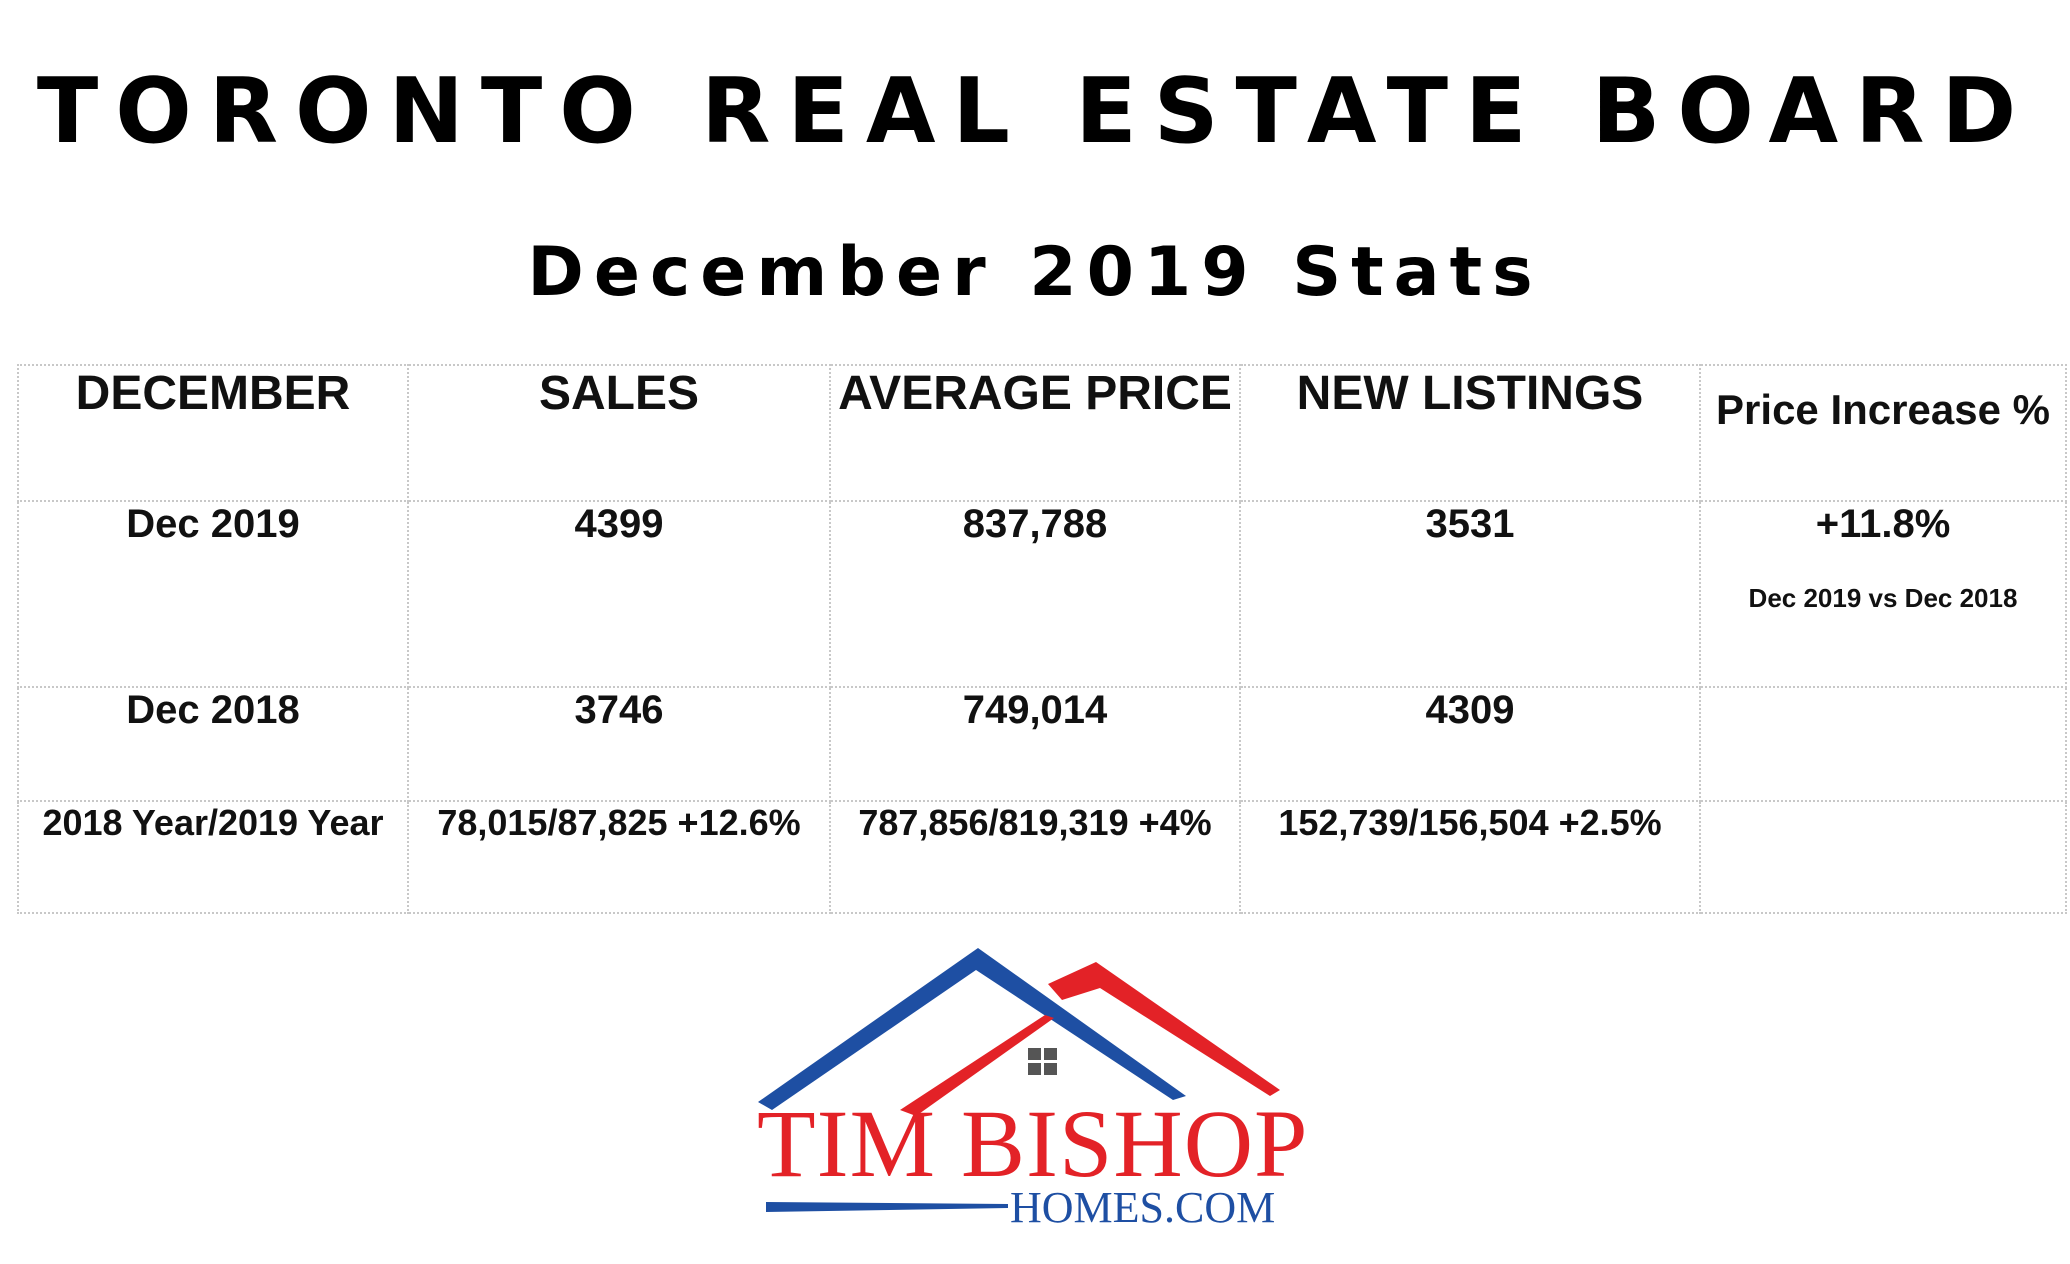 Image resolution: width=2070 pixels, height=1264 pixels. Describe the element at coordinates (213, 594) in the screenshot. I see `cell-period: Dec 2019` at that location.